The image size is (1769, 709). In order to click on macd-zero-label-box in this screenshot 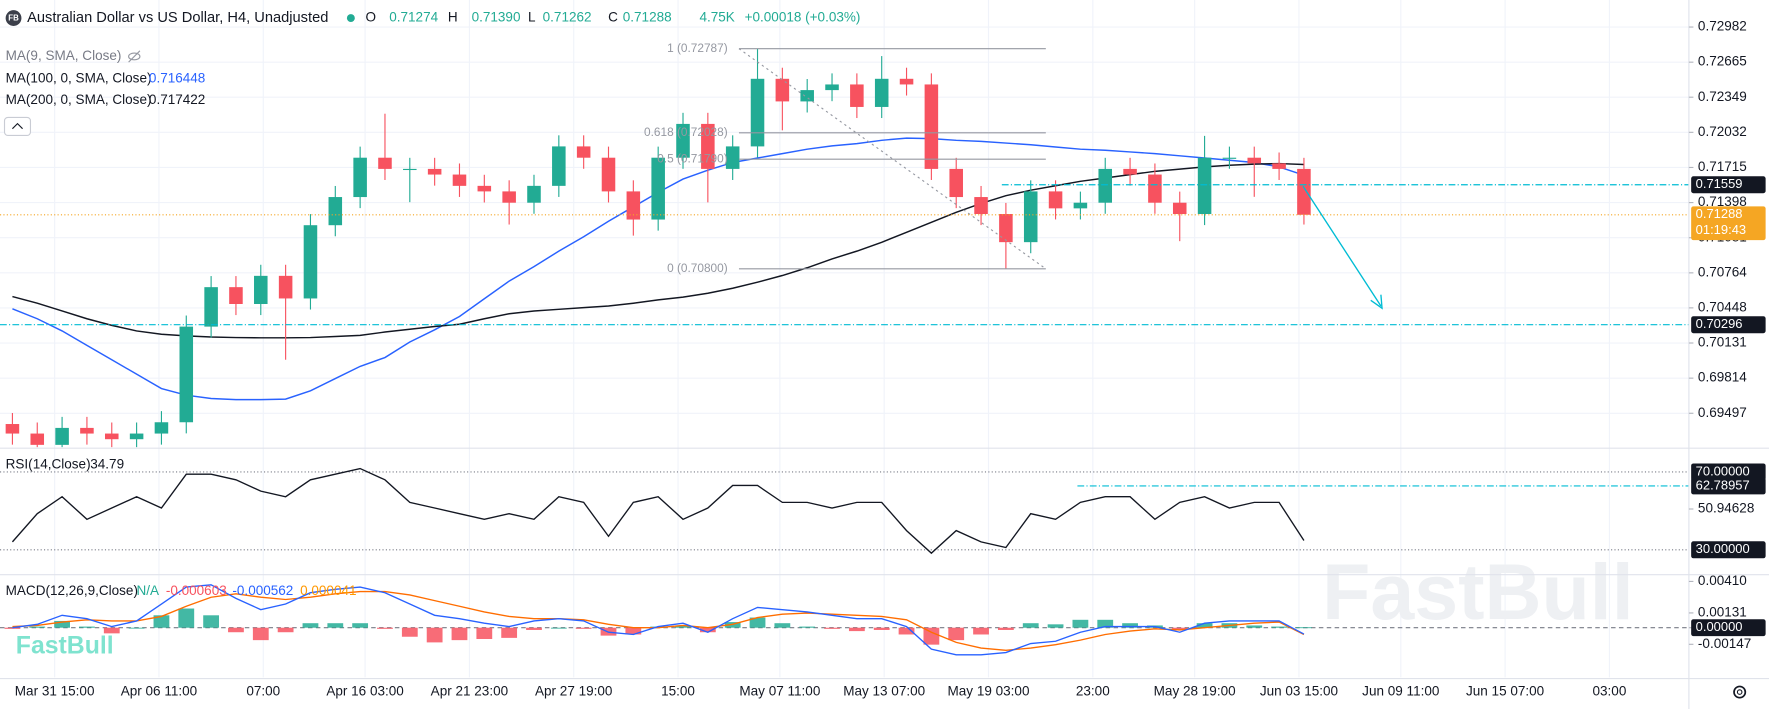, I will do `click(1728, 628)`.